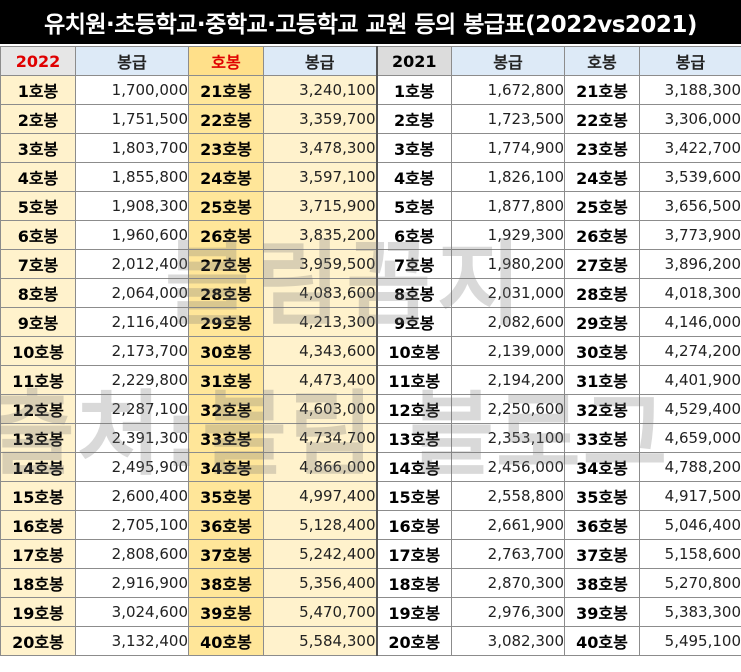 Image resolution: width=741 pixels, height=672 pixels. I want to click on pay-2021-cell: 1,877,800, so click(508, 206).